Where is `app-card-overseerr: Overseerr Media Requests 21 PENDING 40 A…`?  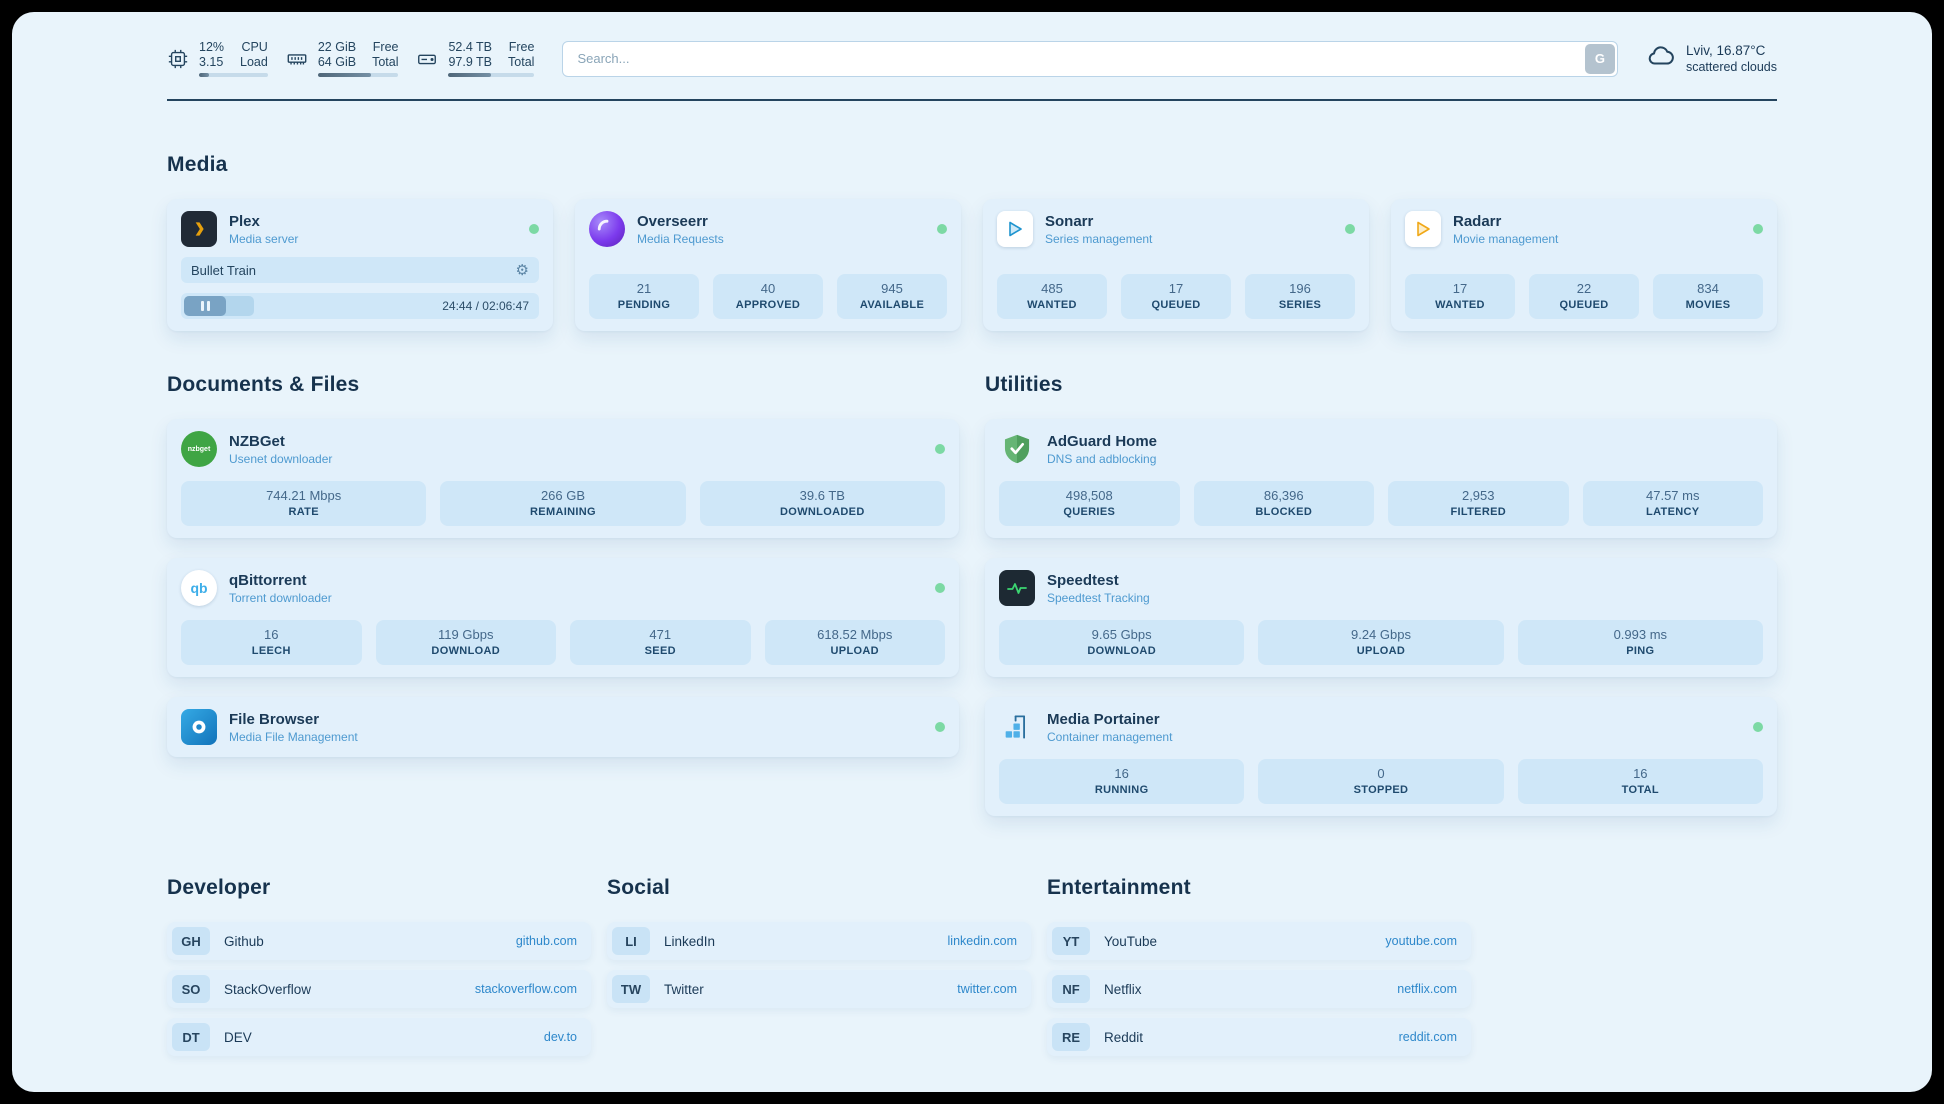
app-card-overseerr: Overseerr Media Requests 21 PENDING 40 A… is located at coordinates (768, 265).